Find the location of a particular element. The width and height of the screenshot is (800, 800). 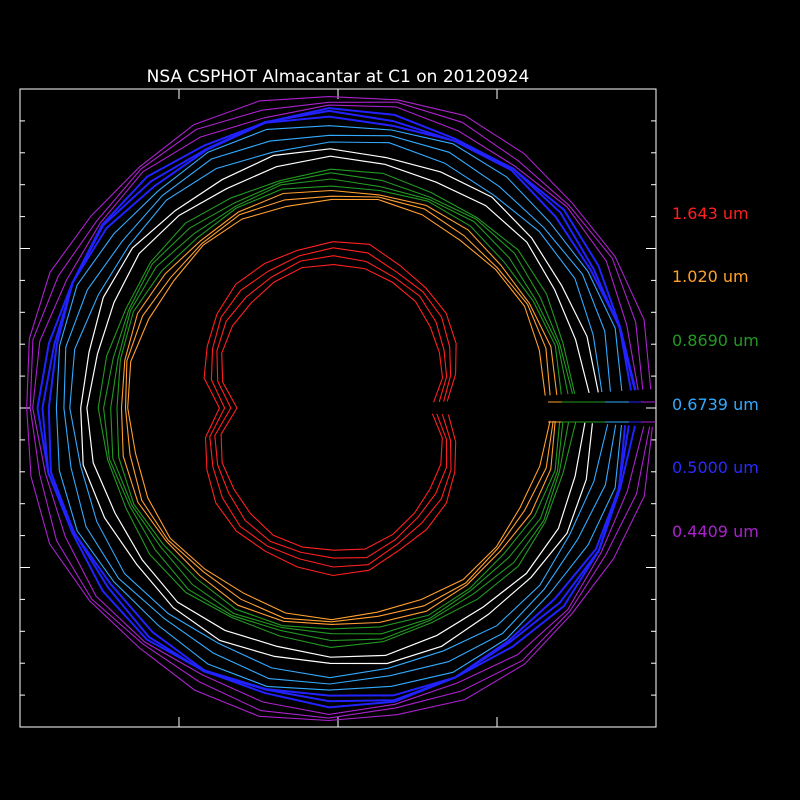

legend-label: 0.8690 um is located at coordinates (715, 340).